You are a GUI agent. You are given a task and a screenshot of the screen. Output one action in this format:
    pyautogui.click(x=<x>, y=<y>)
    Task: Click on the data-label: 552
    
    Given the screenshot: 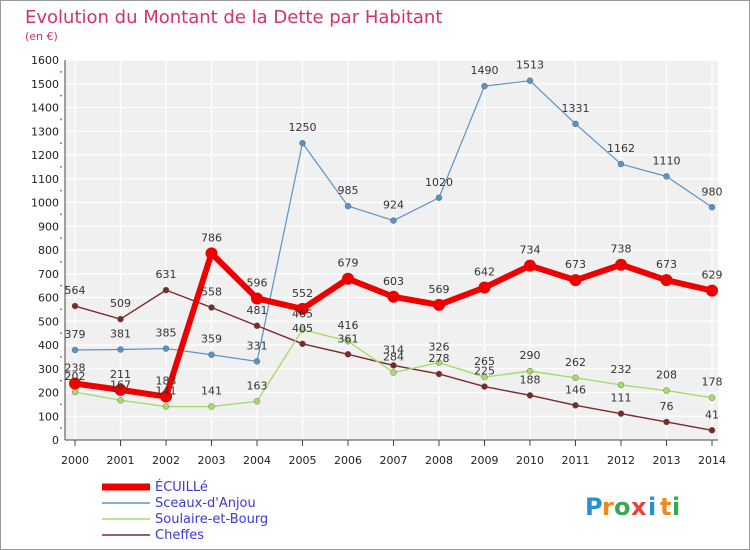 What is the action you would take?
    pyautogui.click(x=302, y=293)
    